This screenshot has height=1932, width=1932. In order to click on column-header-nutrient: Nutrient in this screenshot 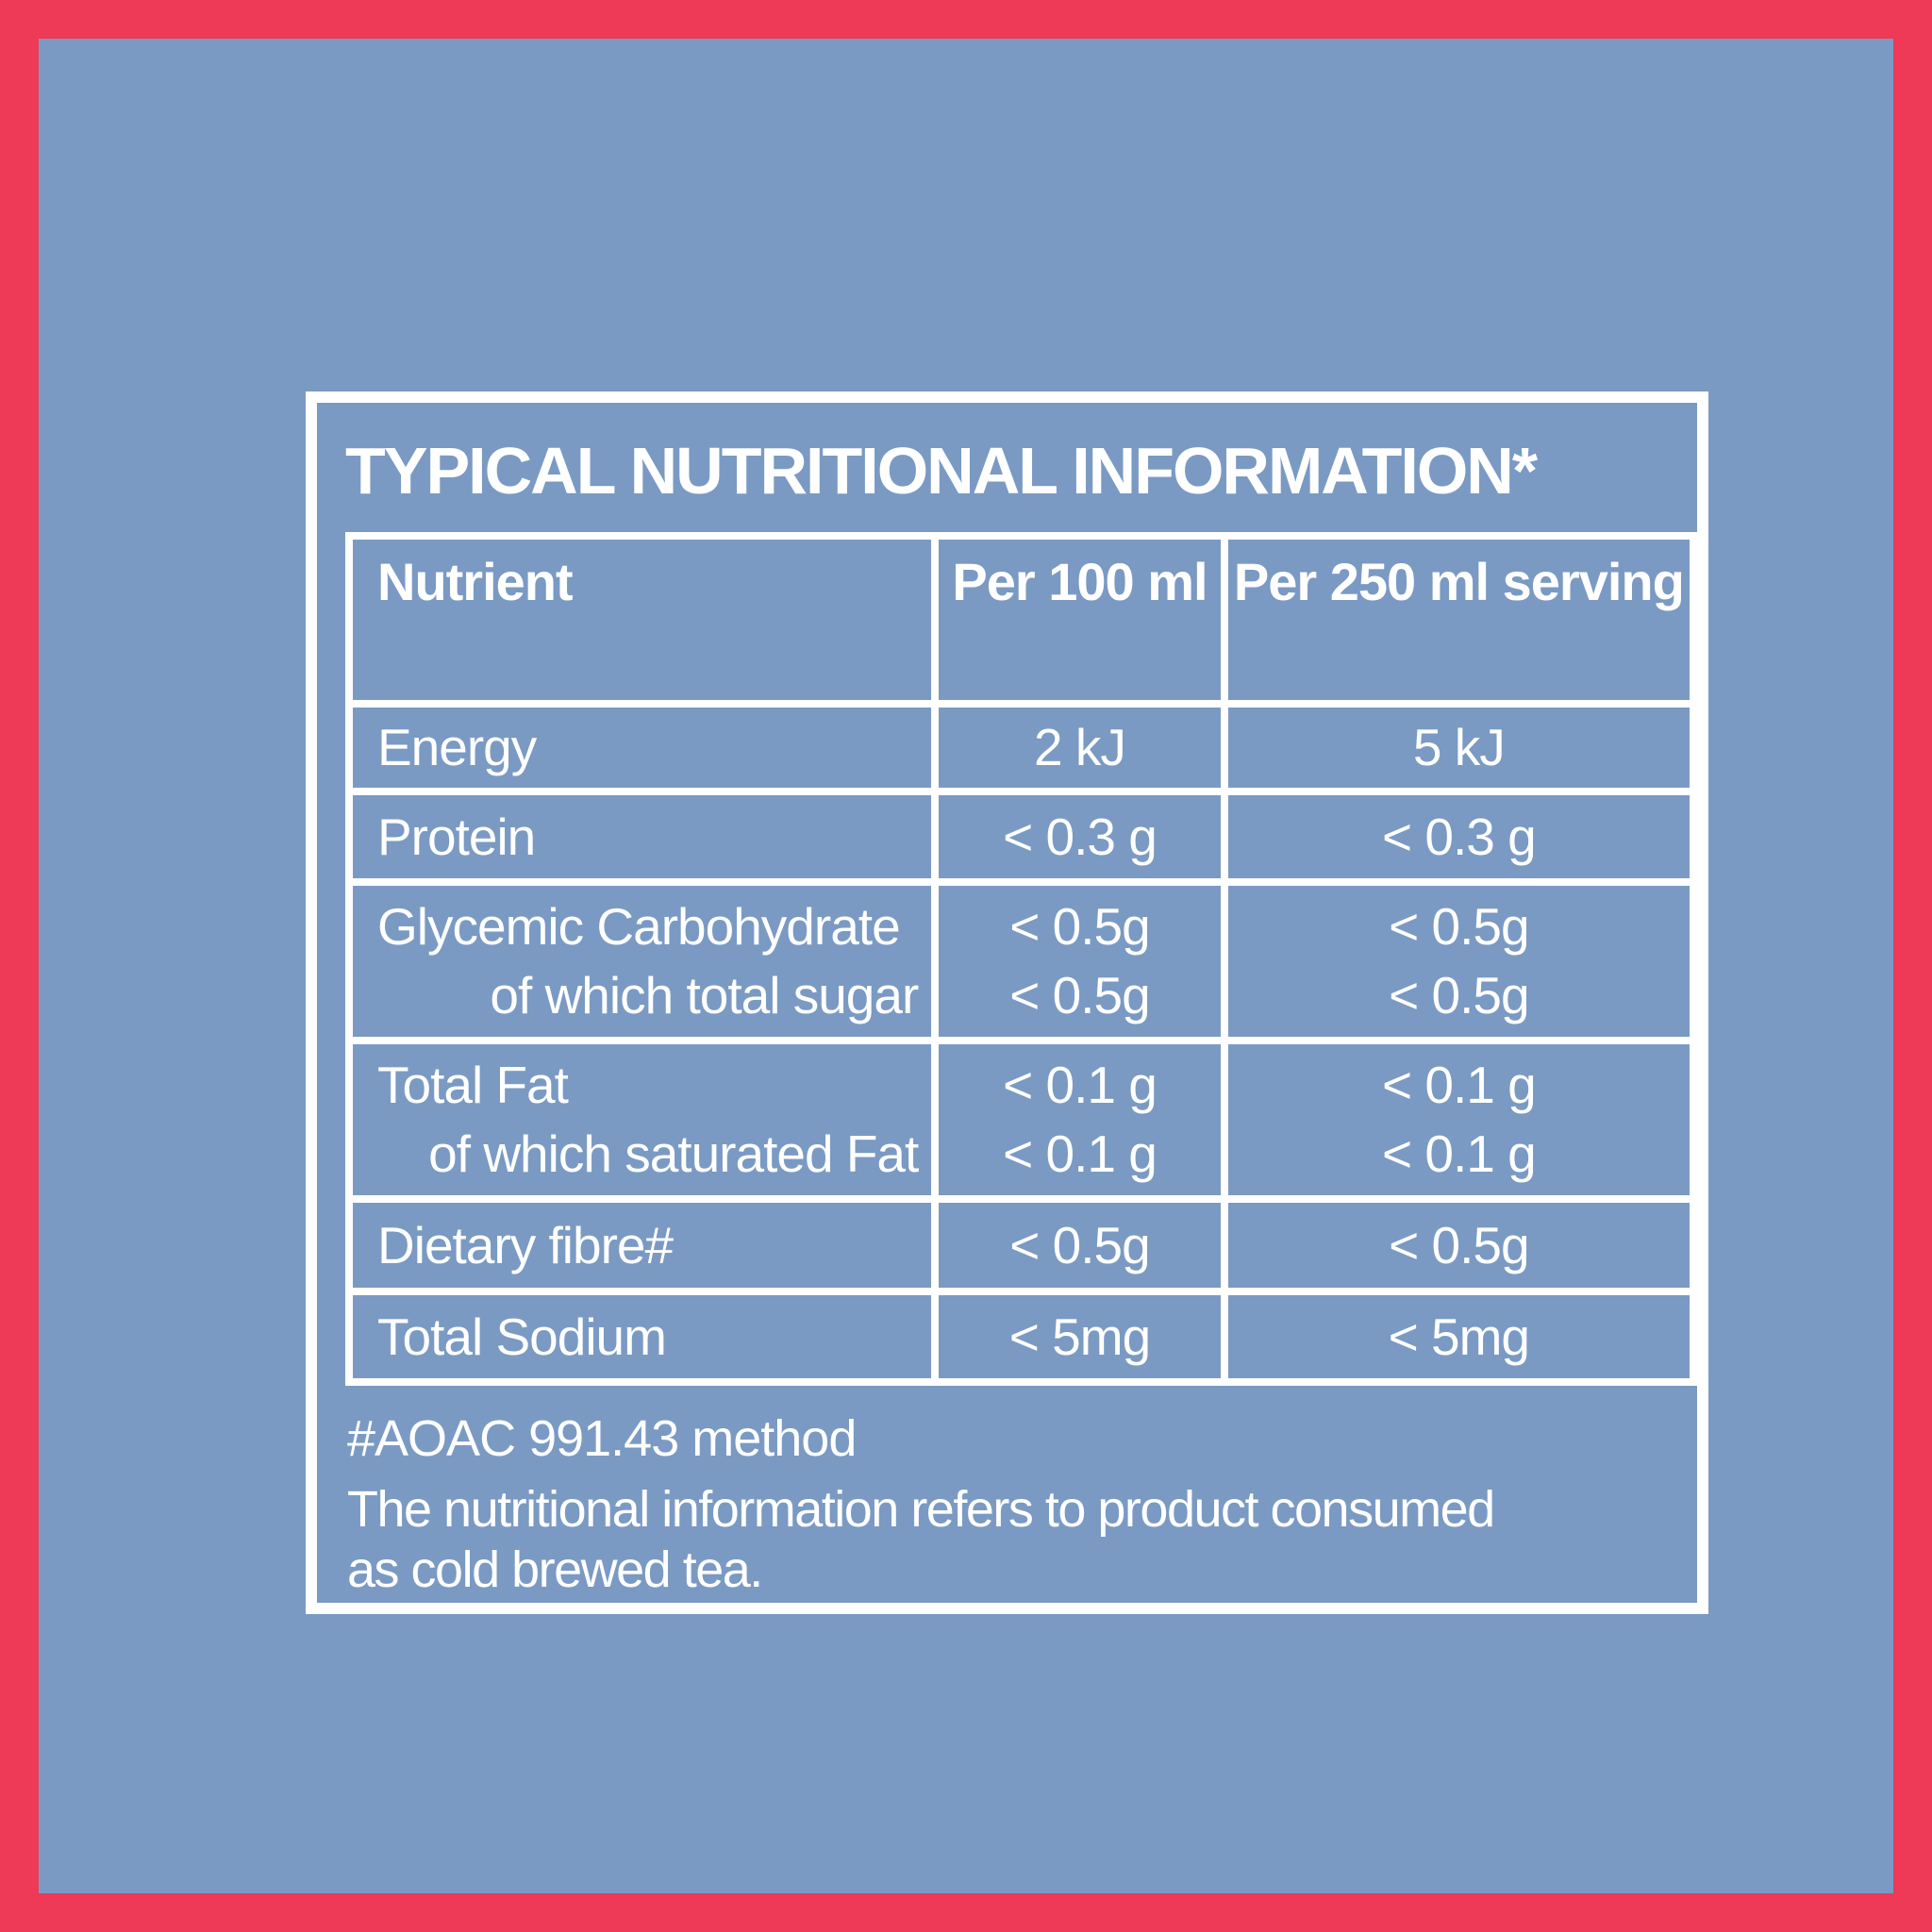, I will do `click(642, 620)`.